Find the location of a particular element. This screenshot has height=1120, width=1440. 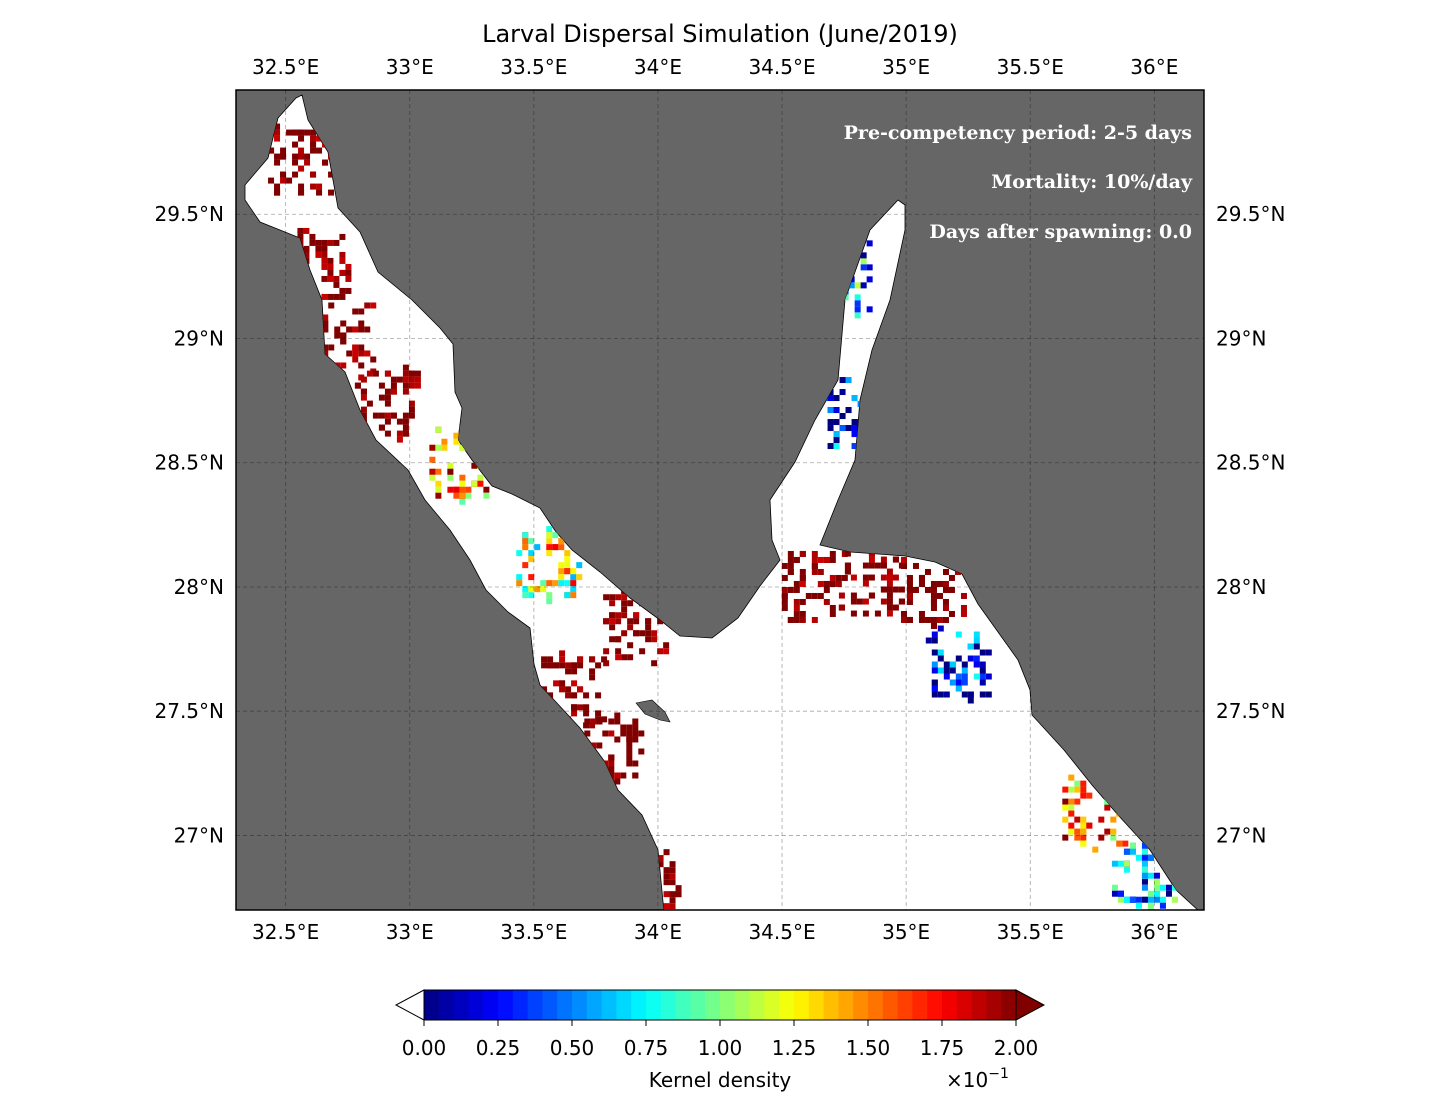

colorbar-tick-label: 1.75 is located at coordinates (942, 1048).